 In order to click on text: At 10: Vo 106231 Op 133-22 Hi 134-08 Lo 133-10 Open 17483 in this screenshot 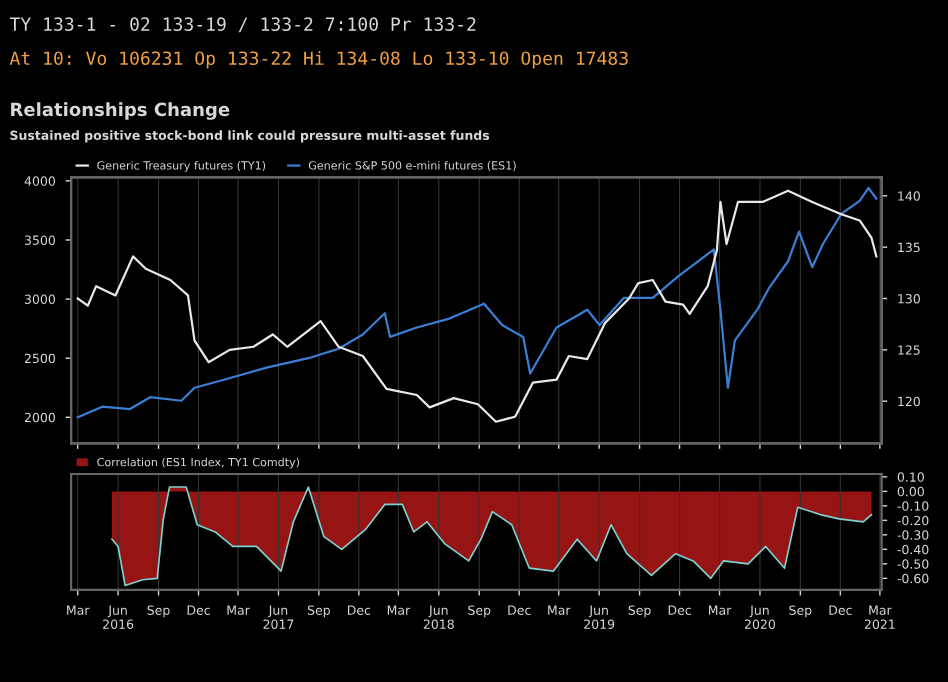, I will do `click(318, 60)`.